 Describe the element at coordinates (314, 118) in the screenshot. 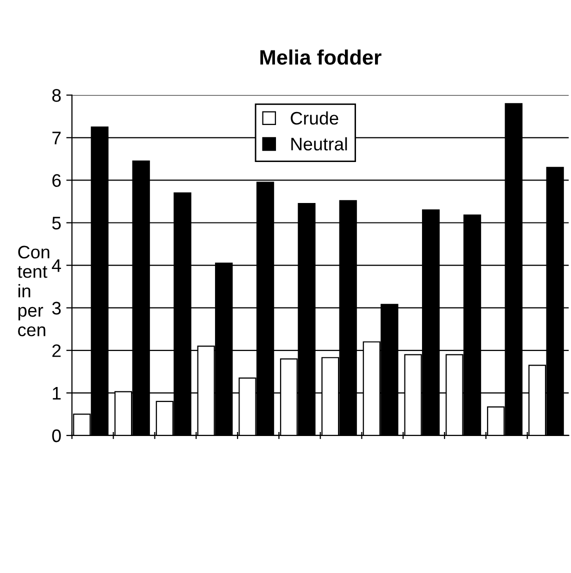

I see `legend-label: Crude` at that location.